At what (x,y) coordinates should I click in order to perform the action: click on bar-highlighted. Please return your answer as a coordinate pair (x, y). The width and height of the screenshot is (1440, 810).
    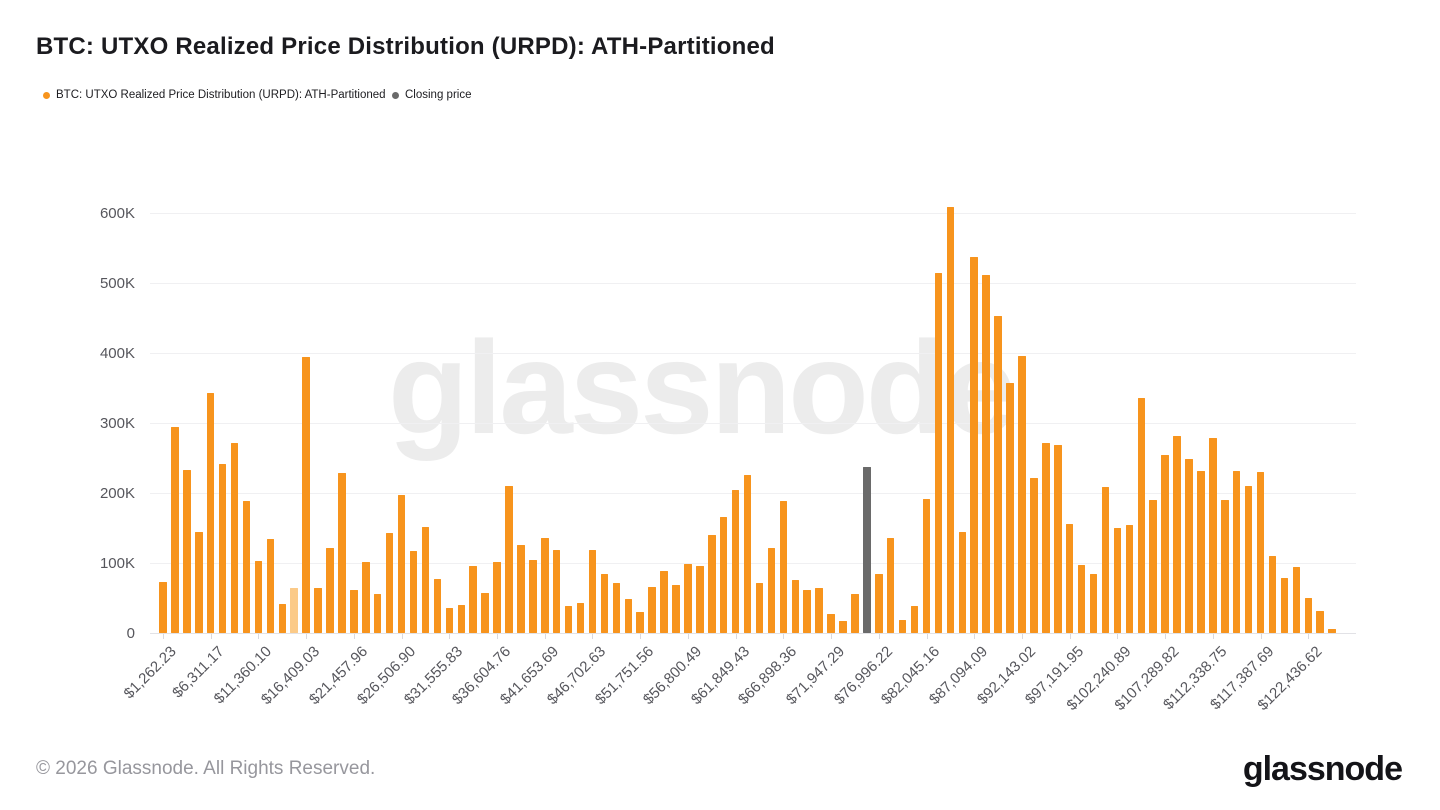
    Looking at the image, I should click on (294, 610).